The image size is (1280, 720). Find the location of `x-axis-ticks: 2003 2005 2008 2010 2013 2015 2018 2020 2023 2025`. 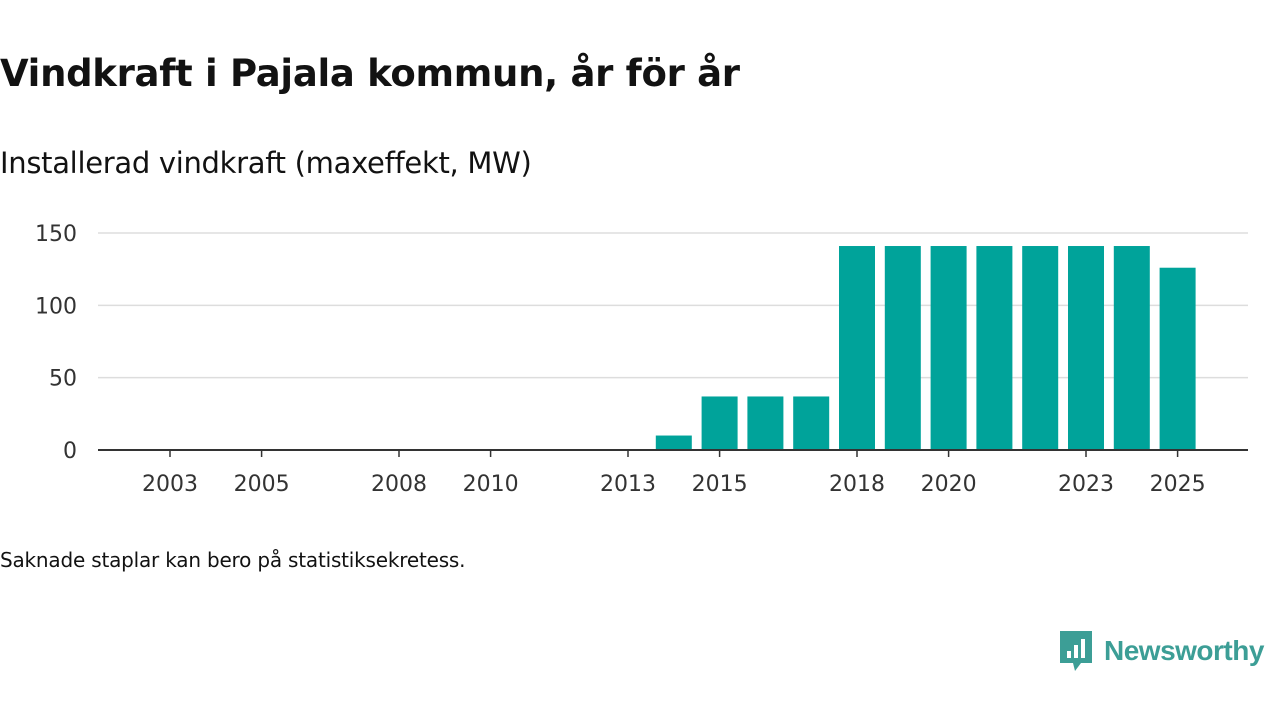

x-axis-ticks: 2003 2005 2008 2010 2013 2015 2018 2020 2023 2025 is located at coordinates (674, 473).